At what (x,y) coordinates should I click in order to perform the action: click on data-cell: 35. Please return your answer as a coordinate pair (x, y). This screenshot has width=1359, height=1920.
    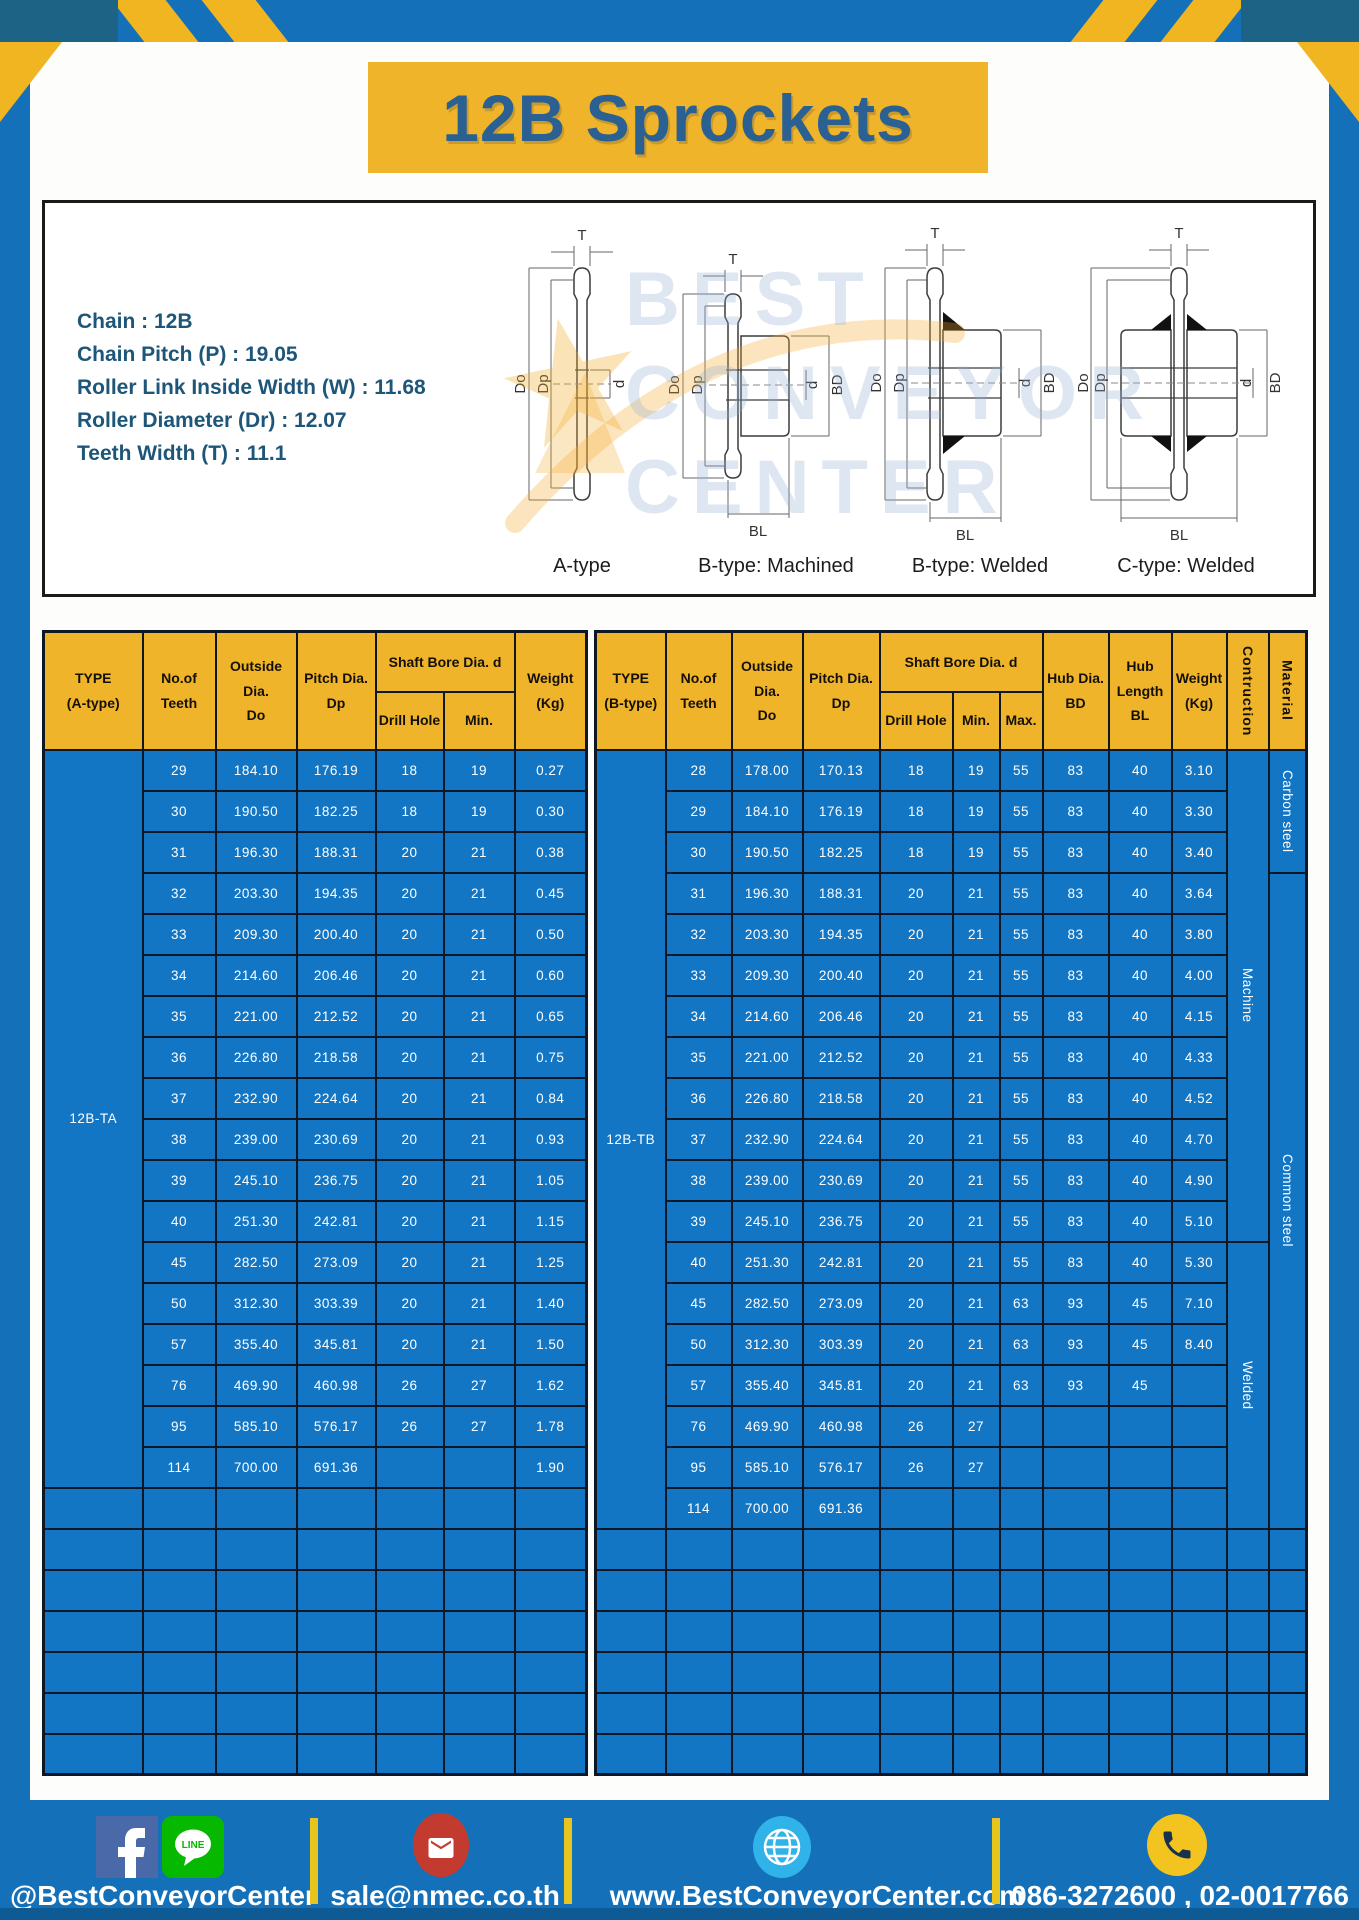
    Looking at the image, I should click on (179, 1016).